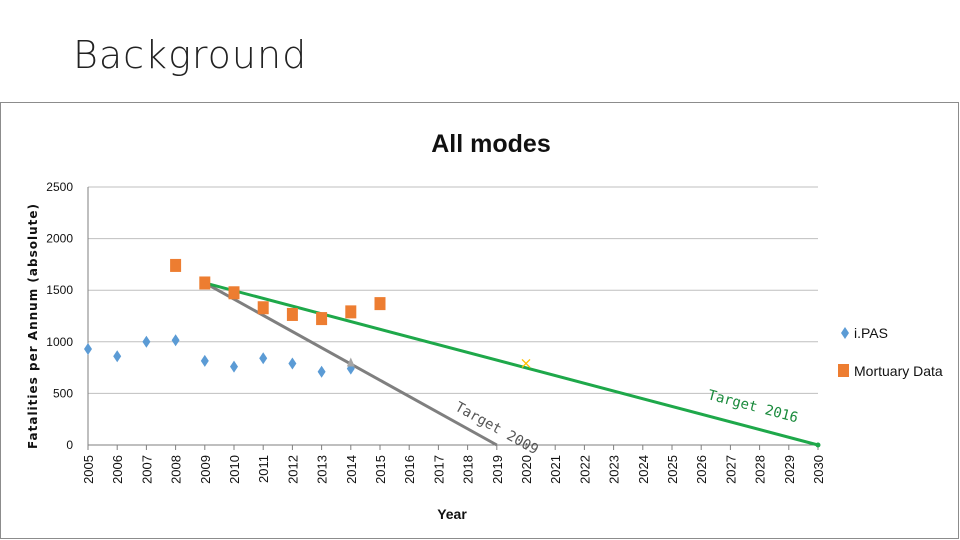 The width and height of the screenshot is (960, 540). Describe the element at coordinates (730, 469) in the screenshot. I see `x-tick-label: 2027` at that location.